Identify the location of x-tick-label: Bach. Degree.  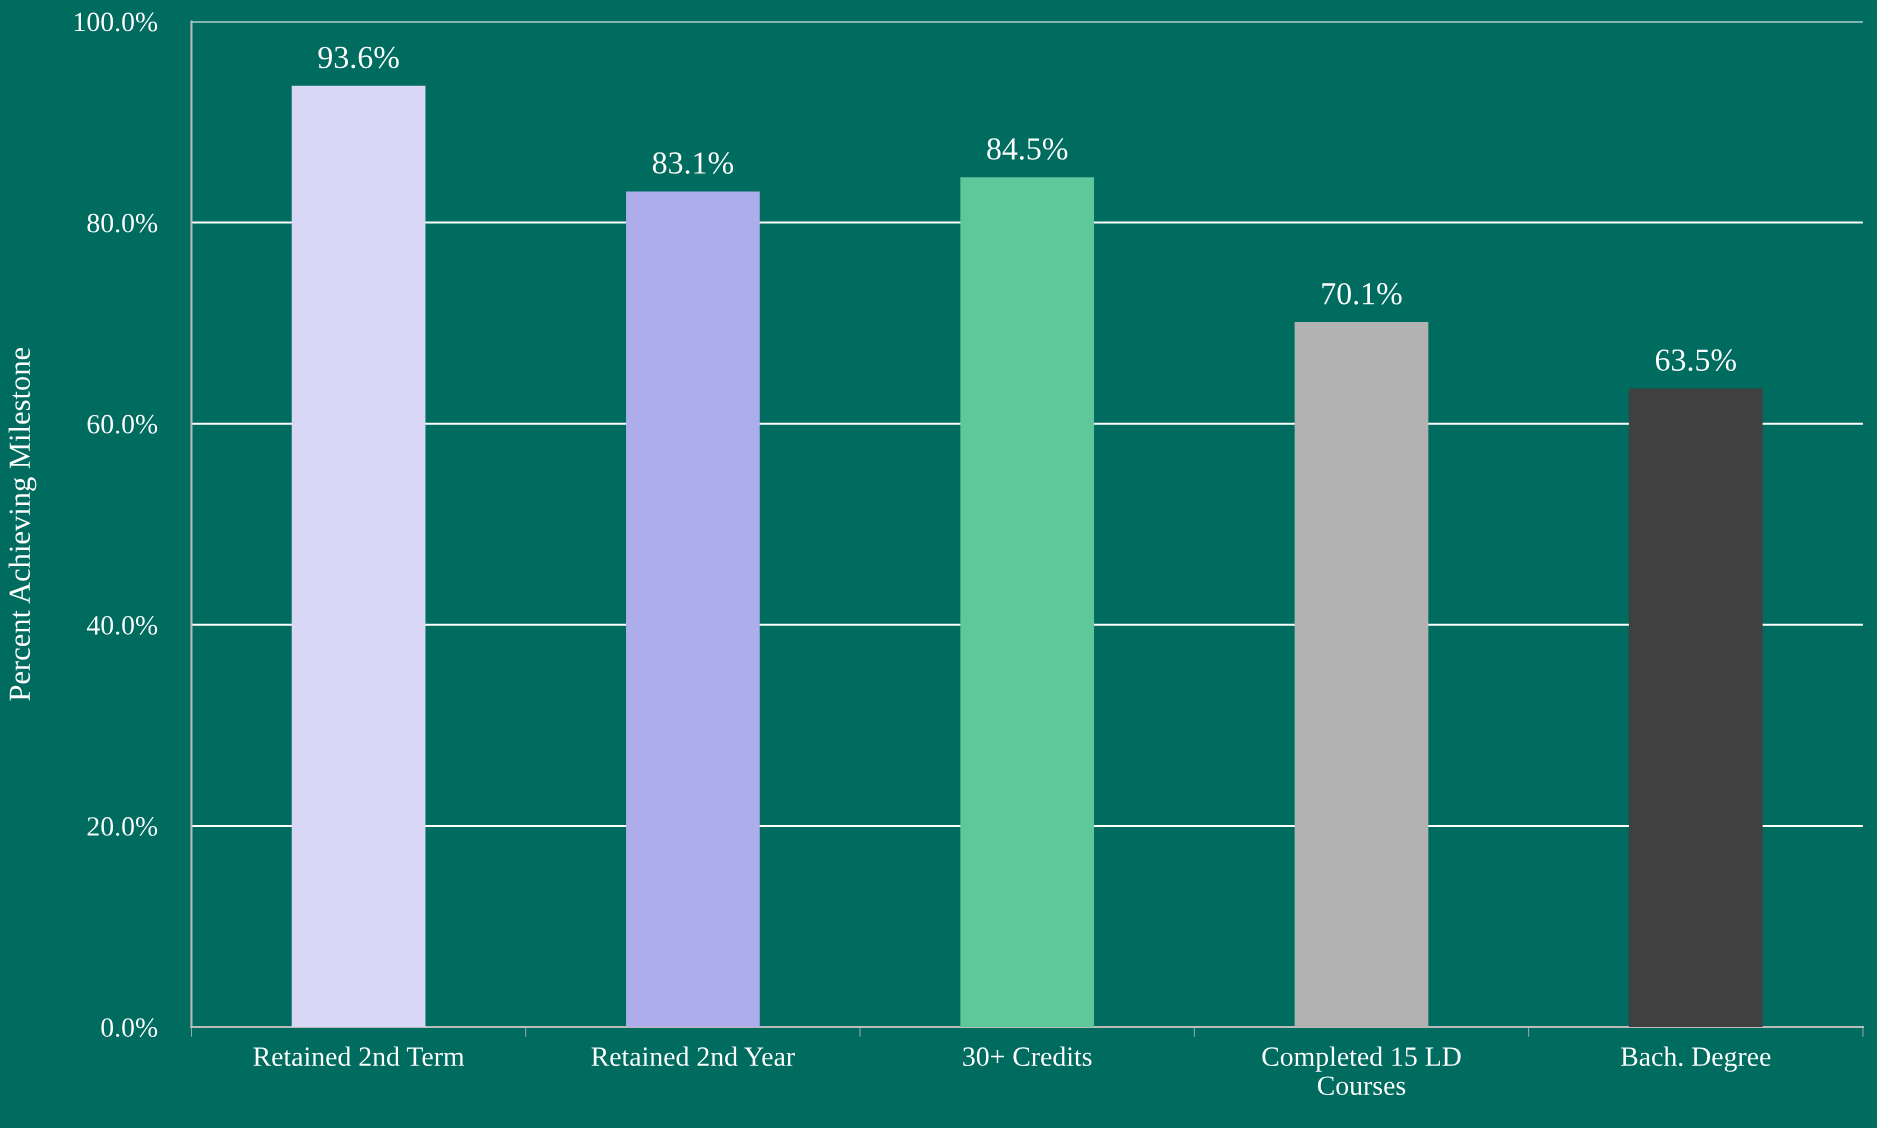
(1695, 1059).